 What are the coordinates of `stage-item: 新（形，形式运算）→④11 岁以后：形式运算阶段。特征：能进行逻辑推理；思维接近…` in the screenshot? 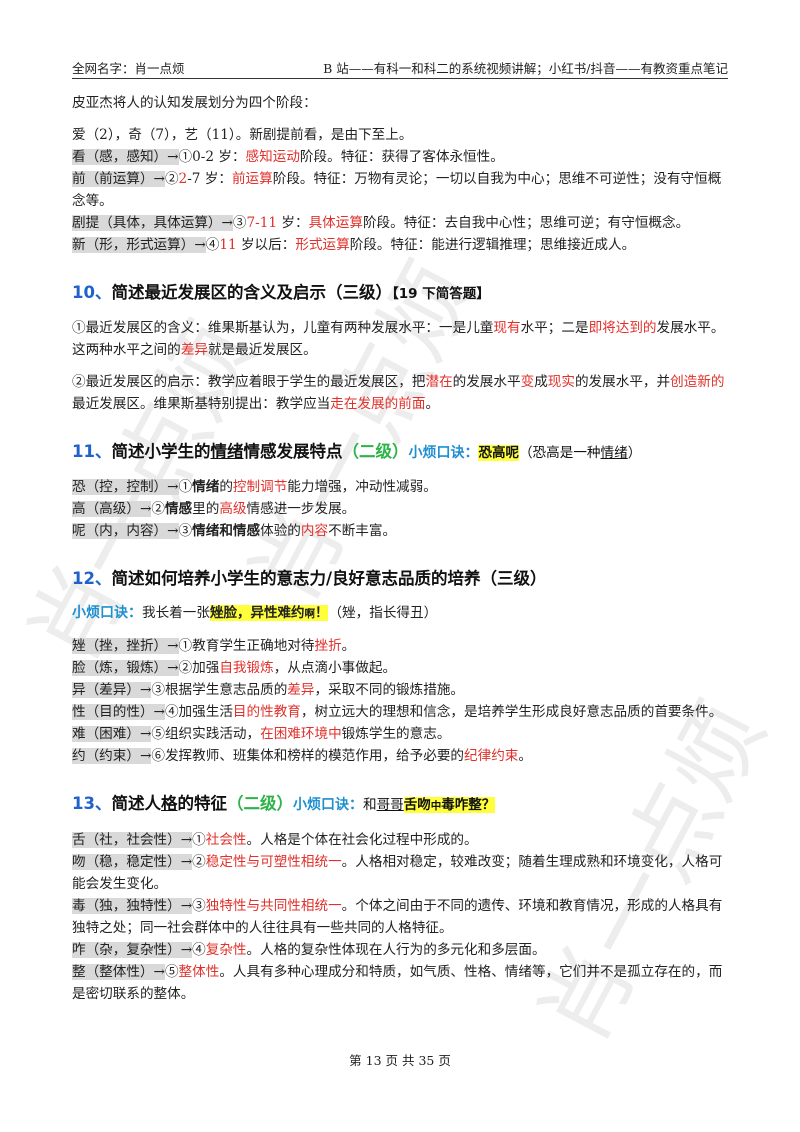 It's located at (354, 245).